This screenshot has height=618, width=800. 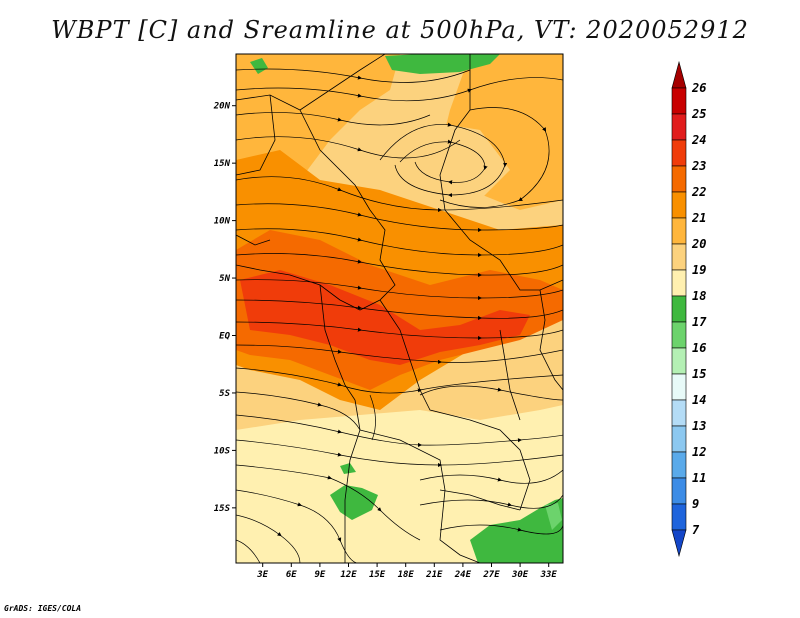 What do you see at coordinates (319, 575) in the screenshot?
I see `lon-tick-label: 9E` at bounding box center [319, 575].